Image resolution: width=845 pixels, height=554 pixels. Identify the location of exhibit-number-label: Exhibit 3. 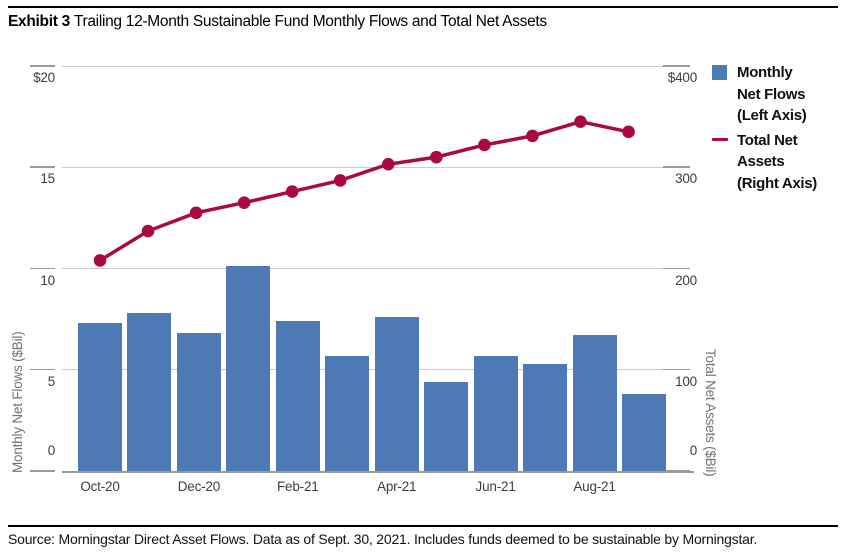
(39, 21).